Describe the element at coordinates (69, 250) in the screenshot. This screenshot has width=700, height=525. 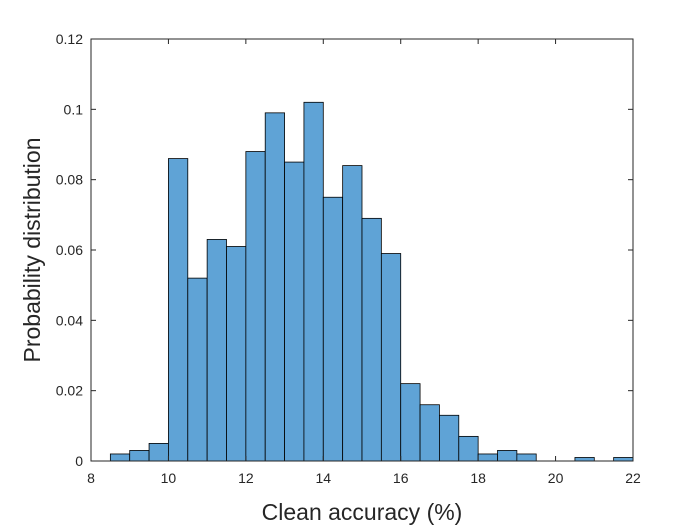
I see `y-tick-label: 0.06` at that location.